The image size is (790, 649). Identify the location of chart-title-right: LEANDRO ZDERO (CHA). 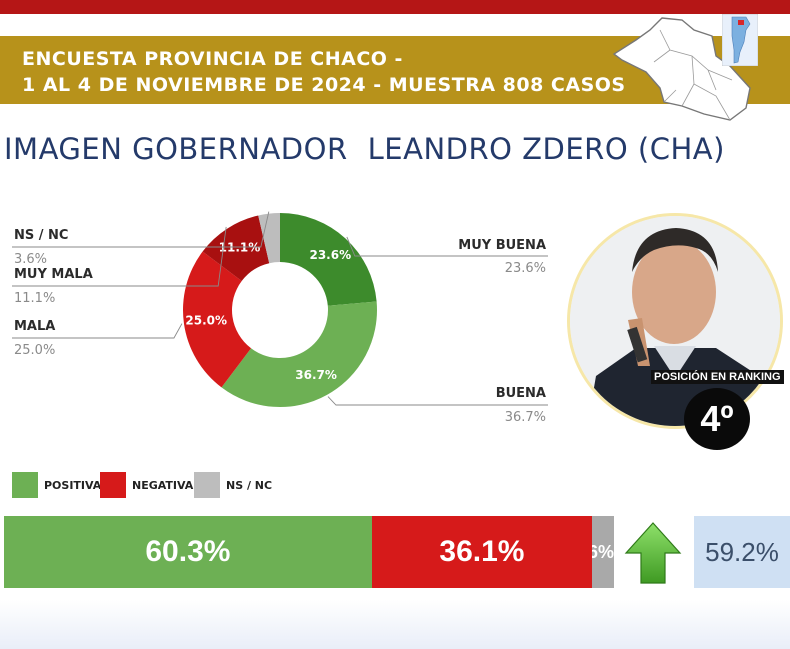
(546, 149).